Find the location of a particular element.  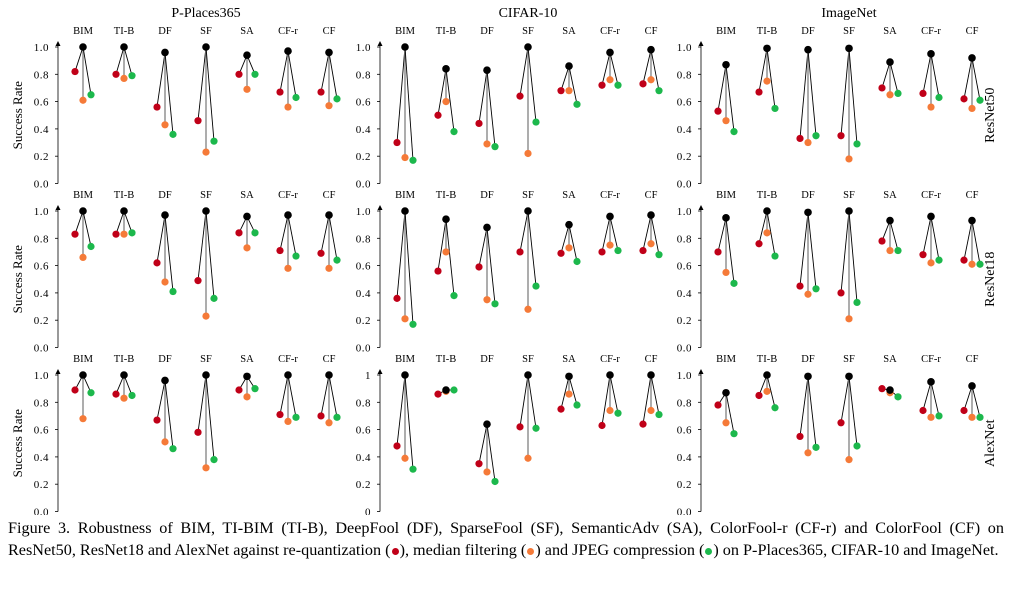

point-median-filtering-ti-b is located at coordinates (767, 81).